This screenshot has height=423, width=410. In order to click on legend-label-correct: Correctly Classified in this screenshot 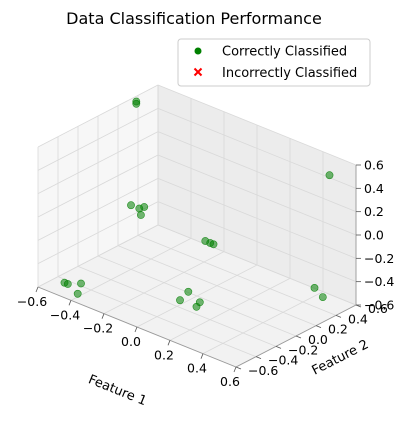, I will do `click(284, 52)`.